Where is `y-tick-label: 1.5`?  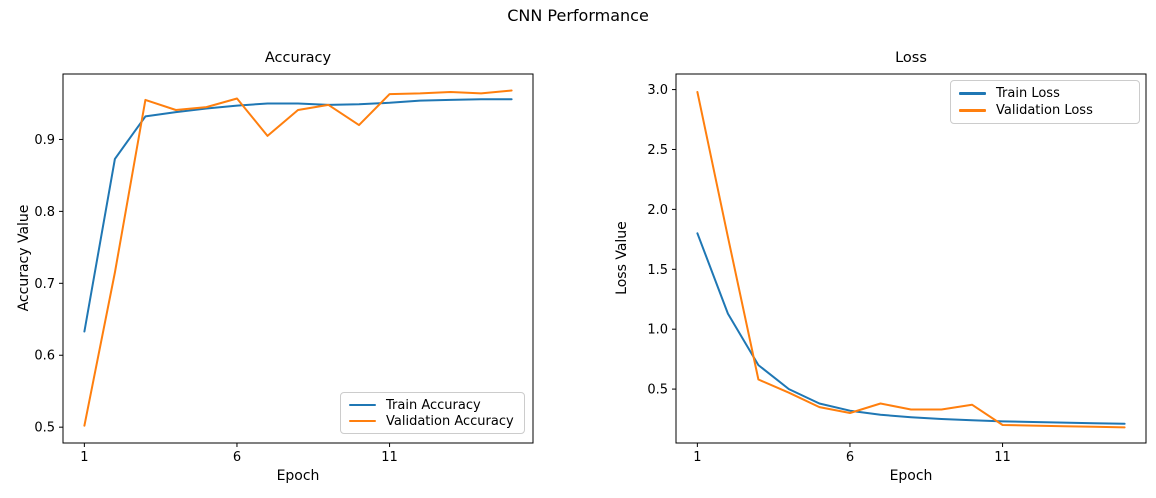 y-tick-label: 1.5 is located at coordinates (657, 270).